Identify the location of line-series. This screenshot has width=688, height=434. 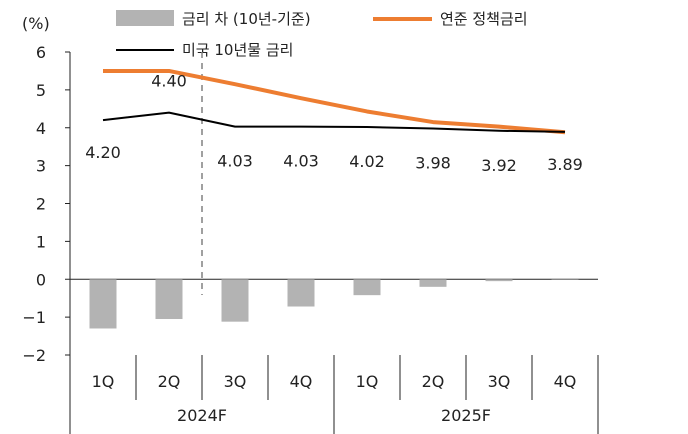
(334, 101).